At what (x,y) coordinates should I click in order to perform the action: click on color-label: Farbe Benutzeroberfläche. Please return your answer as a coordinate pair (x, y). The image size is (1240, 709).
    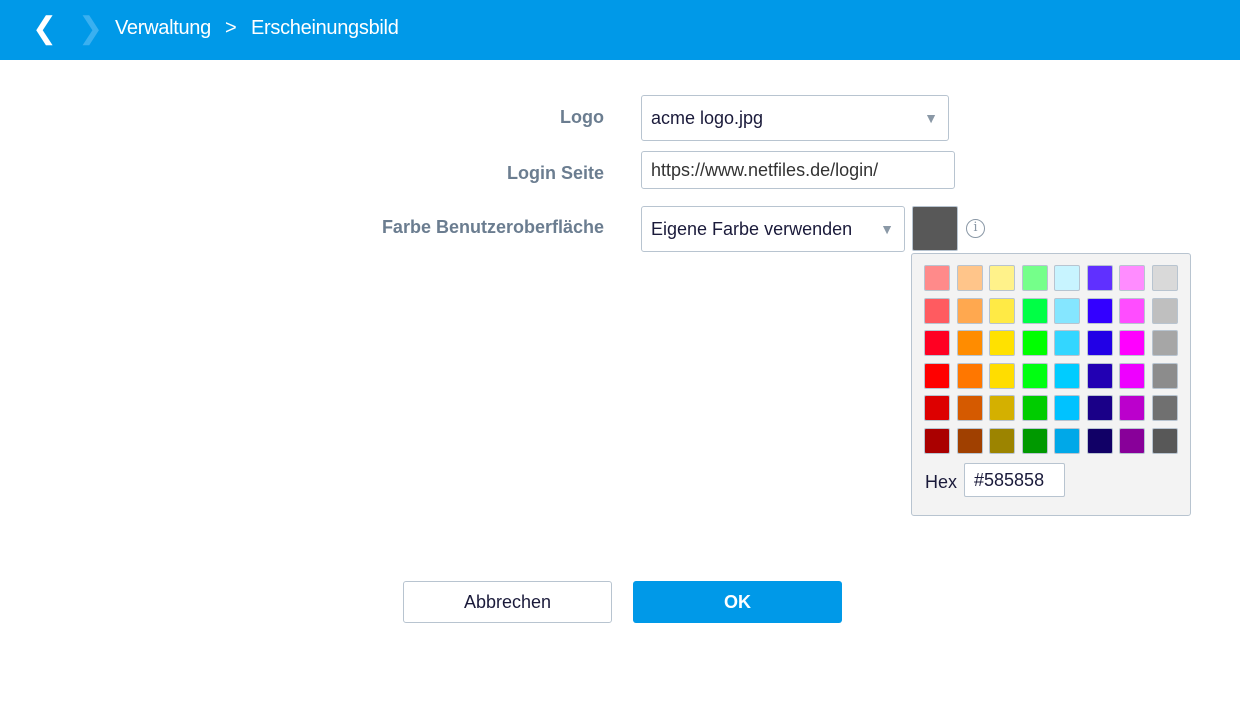
    Looking at the image, I should click on (492, 227).